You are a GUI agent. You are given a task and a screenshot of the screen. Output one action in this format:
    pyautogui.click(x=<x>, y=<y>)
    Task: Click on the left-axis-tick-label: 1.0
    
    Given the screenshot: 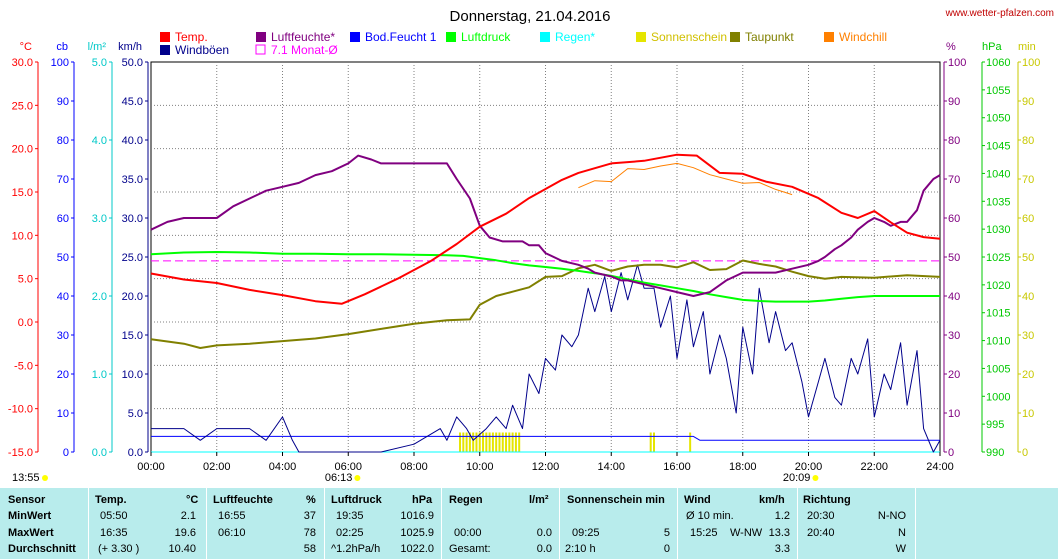 What is the action you would take?
    pyautogui.click(x=99, y=375)
    